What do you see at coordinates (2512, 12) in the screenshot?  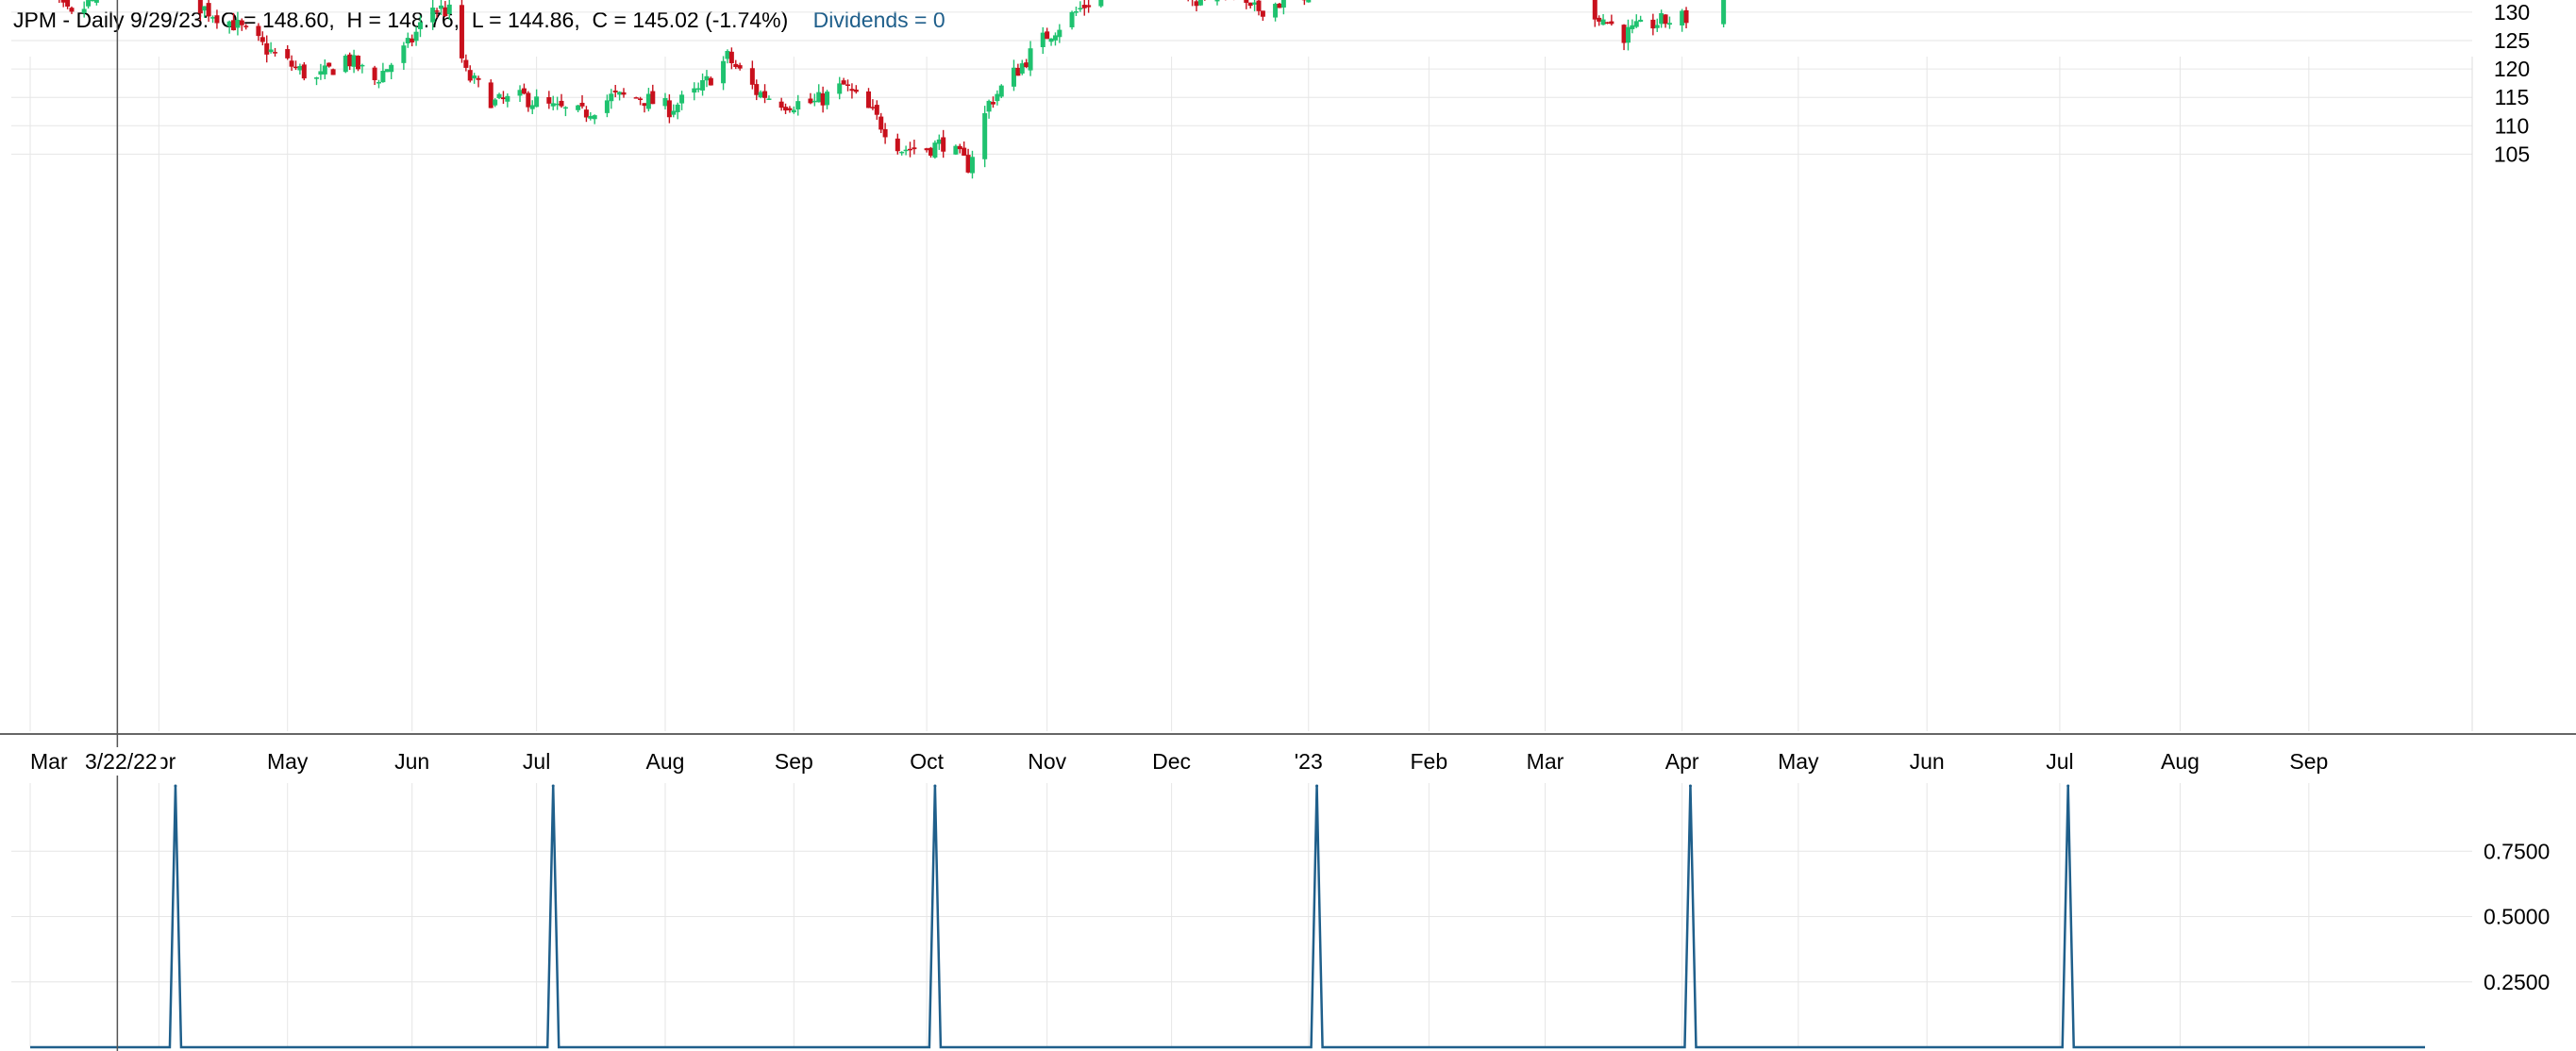 I see `price-tick-label: 130` at bounding box center [2512, 12].